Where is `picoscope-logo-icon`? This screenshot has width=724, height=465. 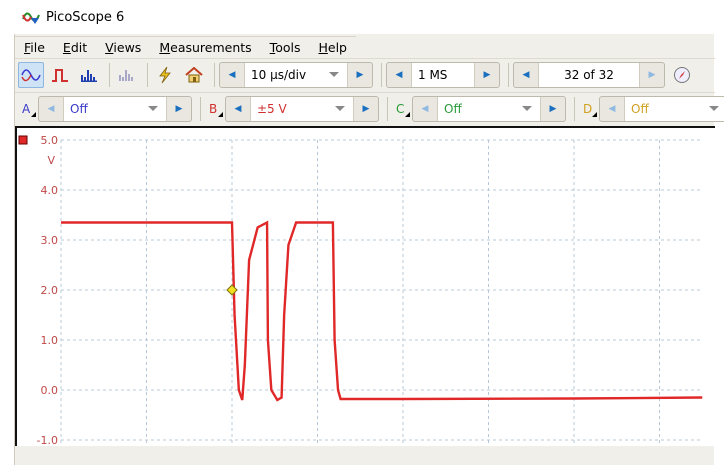
picoscope-logo-icon is located at coordinates (31, 18).